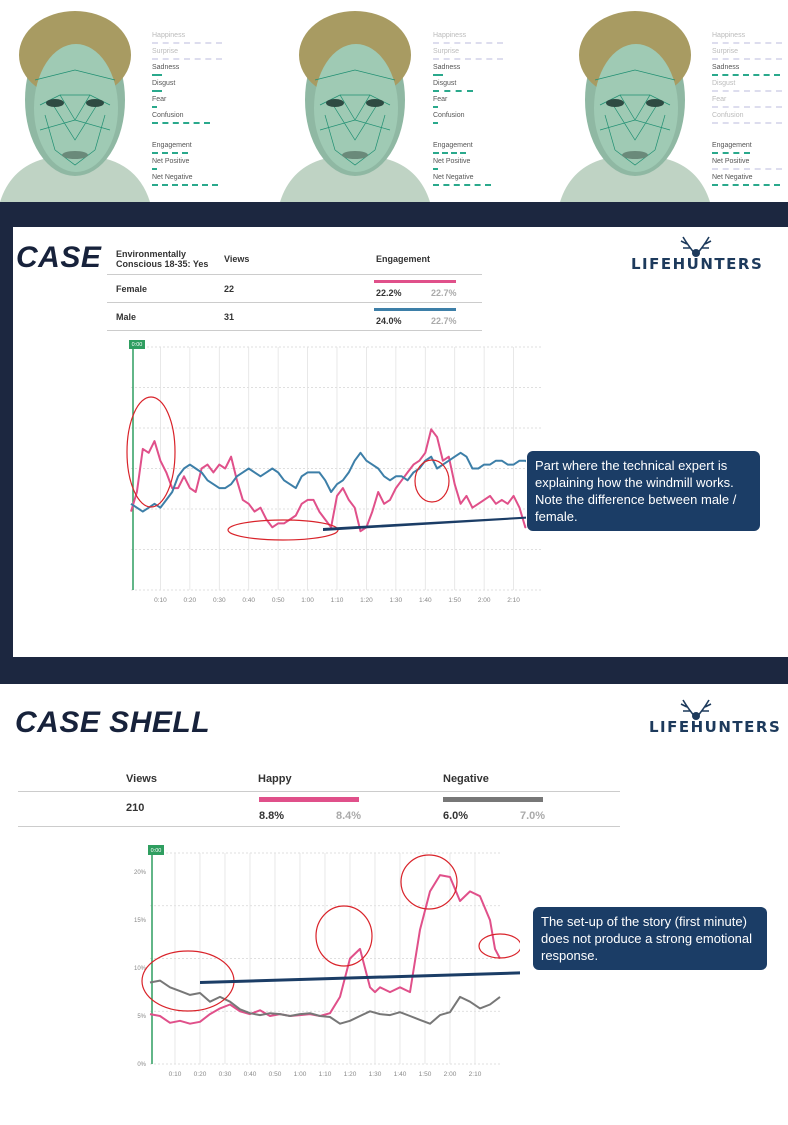 The height and width of the screenshot is (1125, 788). I want to click on x-tick-label: 0:20, so click(190, 600).